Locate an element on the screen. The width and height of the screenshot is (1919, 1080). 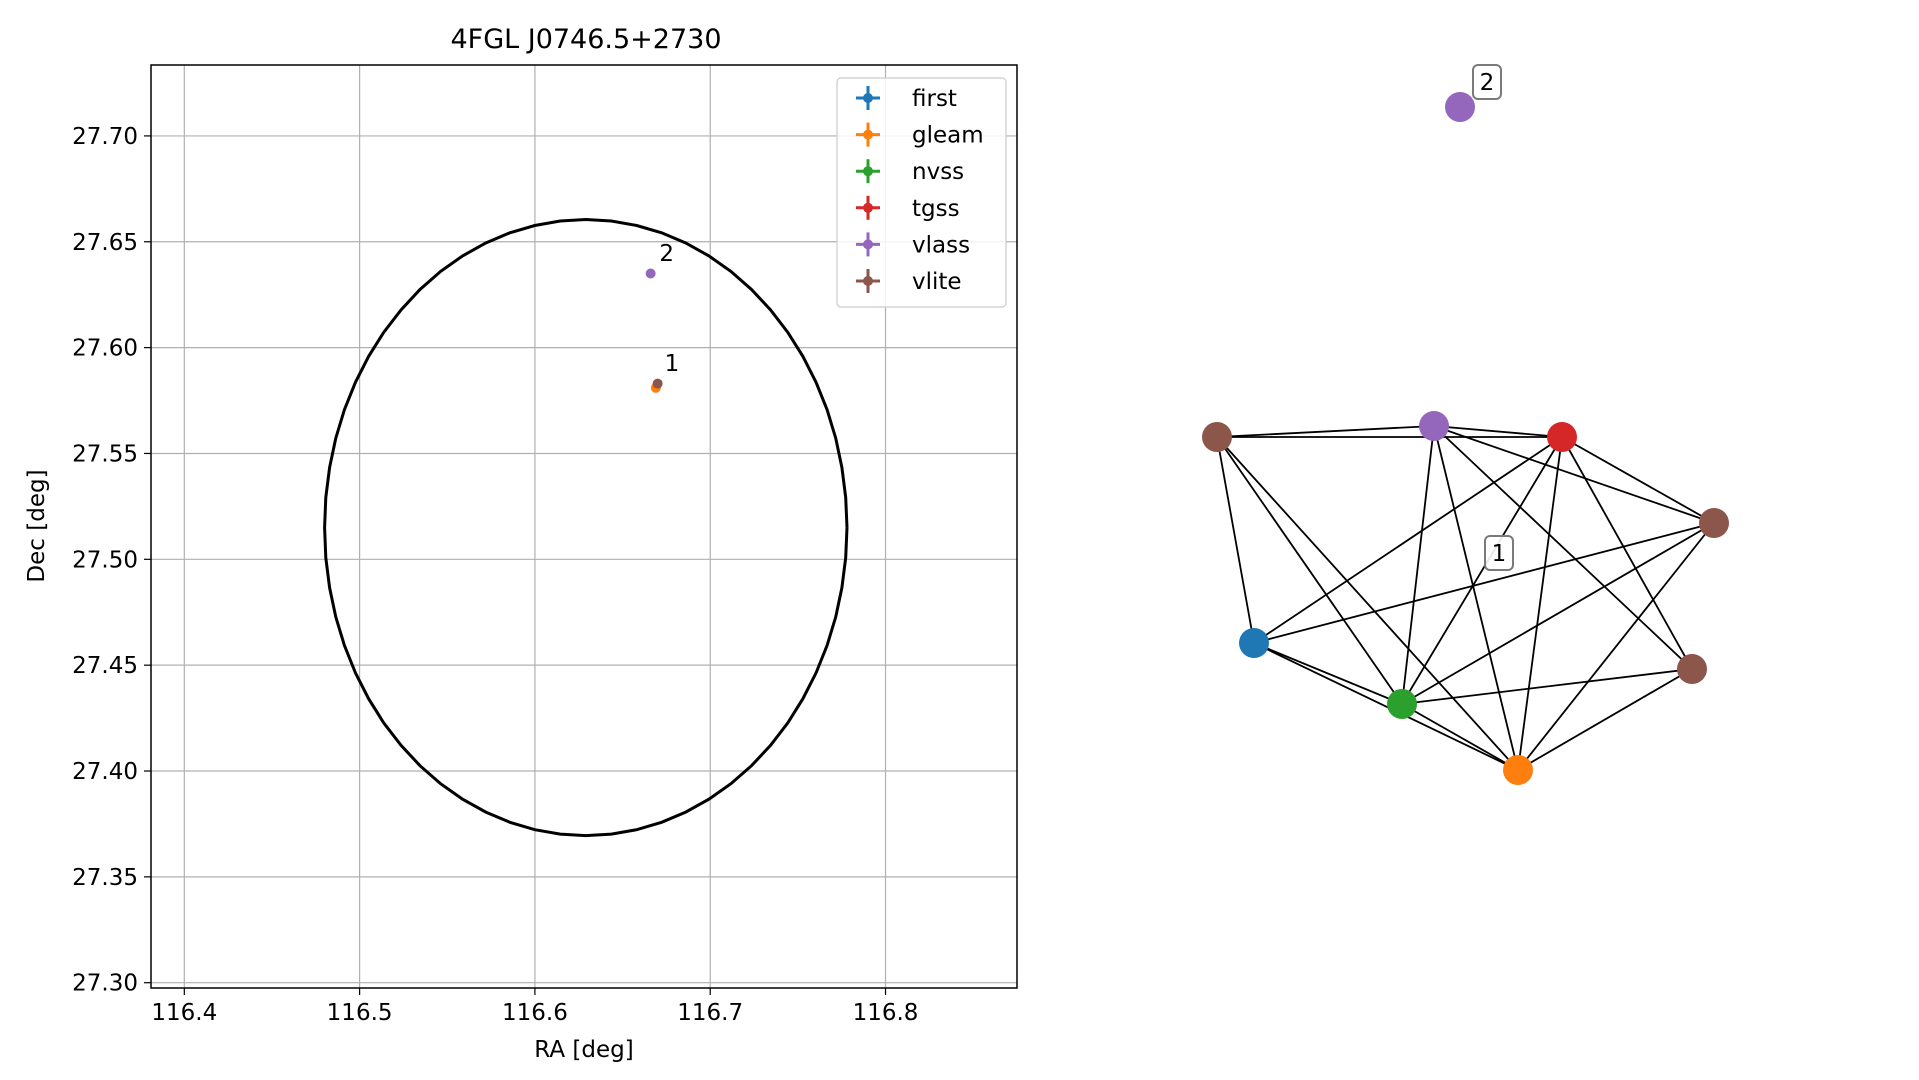
y-tick-label: 27.55 is located at coordinates (105, 454).